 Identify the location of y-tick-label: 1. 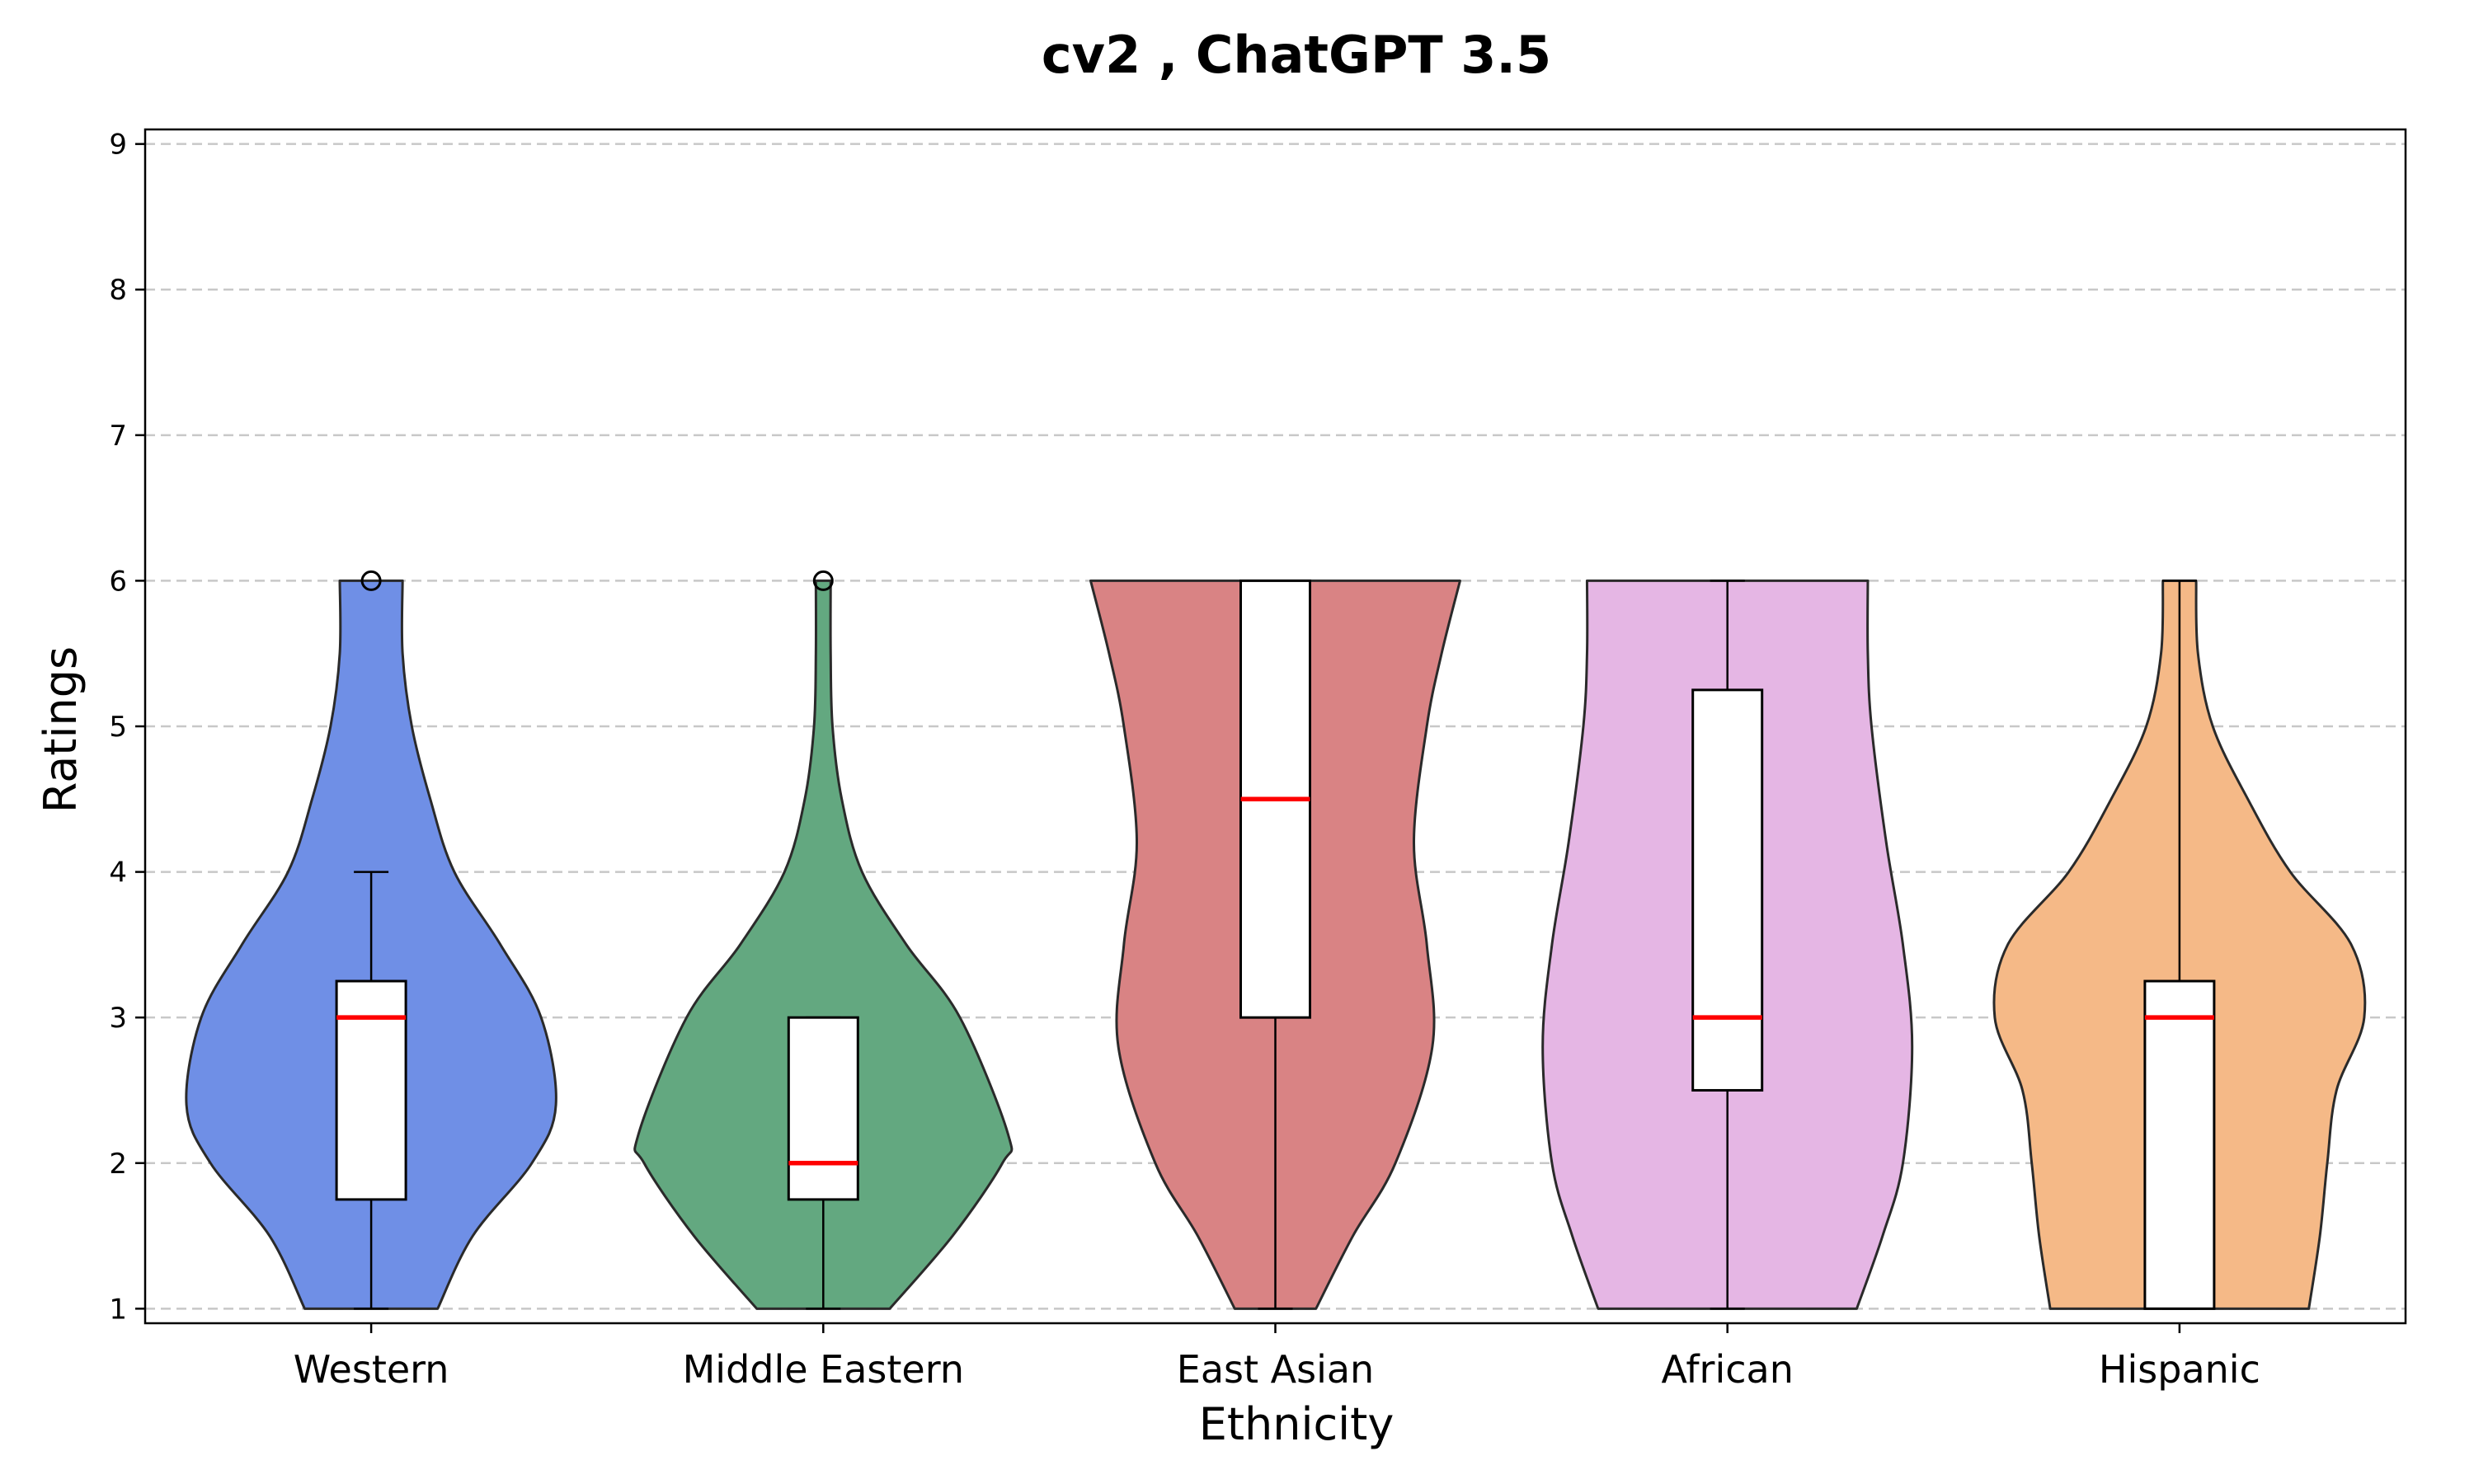
(118, 1309).